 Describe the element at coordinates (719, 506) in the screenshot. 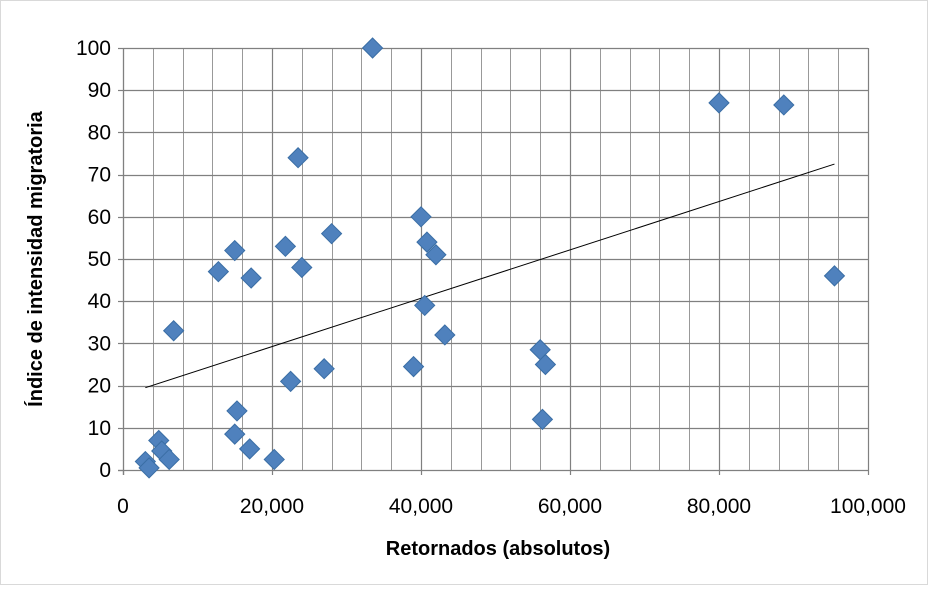

I see `x-tick-label: 80,000` at that location.